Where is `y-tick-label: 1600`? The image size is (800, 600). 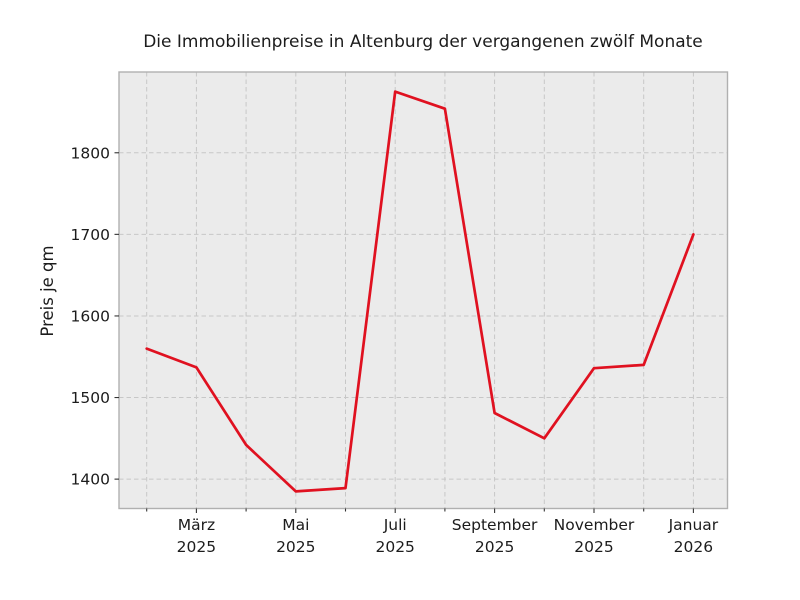
y-tick-label: 1600 is located at coordinates (90, 316).